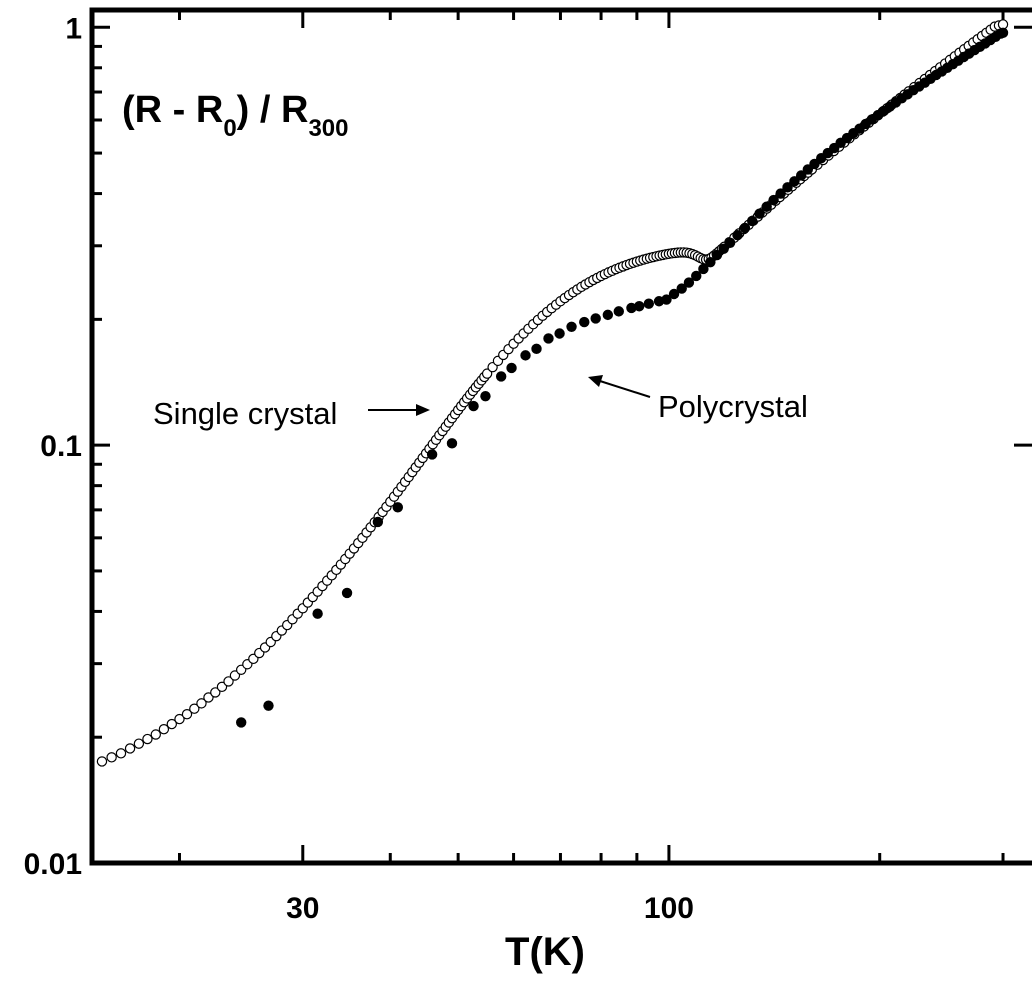 The image size is (1032, 983). Describe the element at coordinates (53, 864) in the screenshot. I see `y-tick-label: 0.01` at that location.